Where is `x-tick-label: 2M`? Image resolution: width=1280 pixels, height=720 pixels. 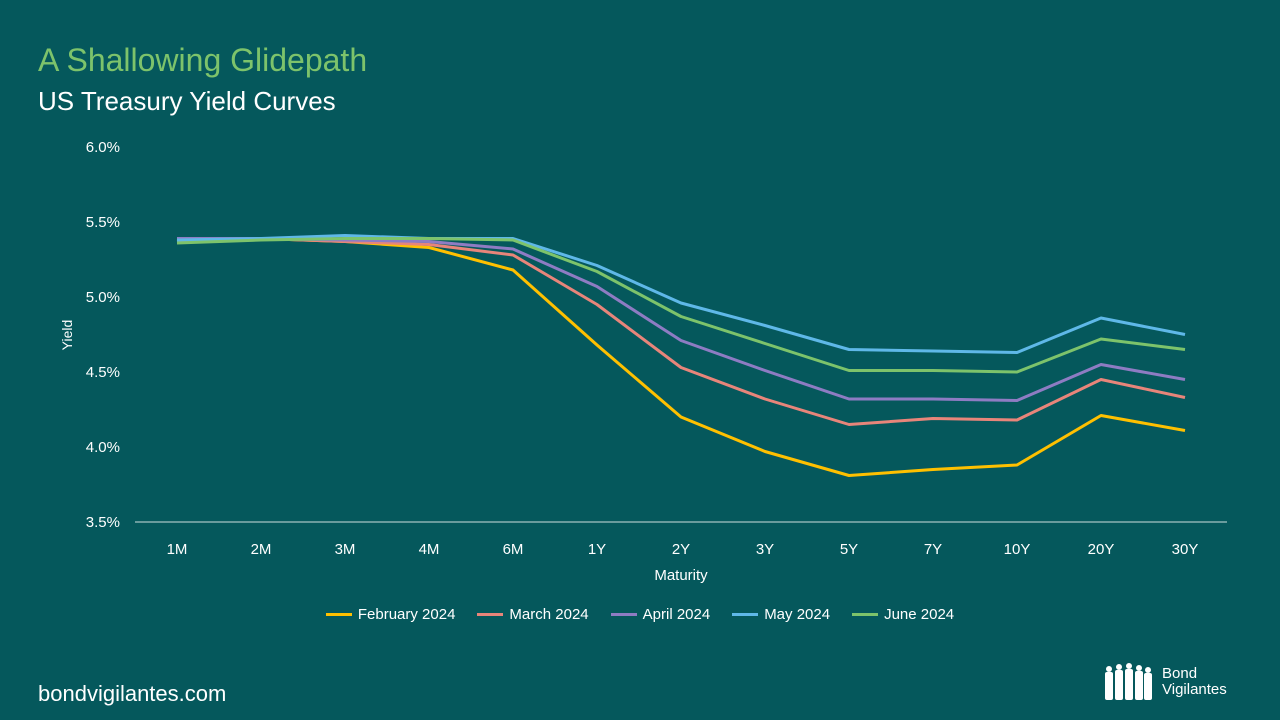
x-tick-label: 2M is located at coordinates (261, 549).